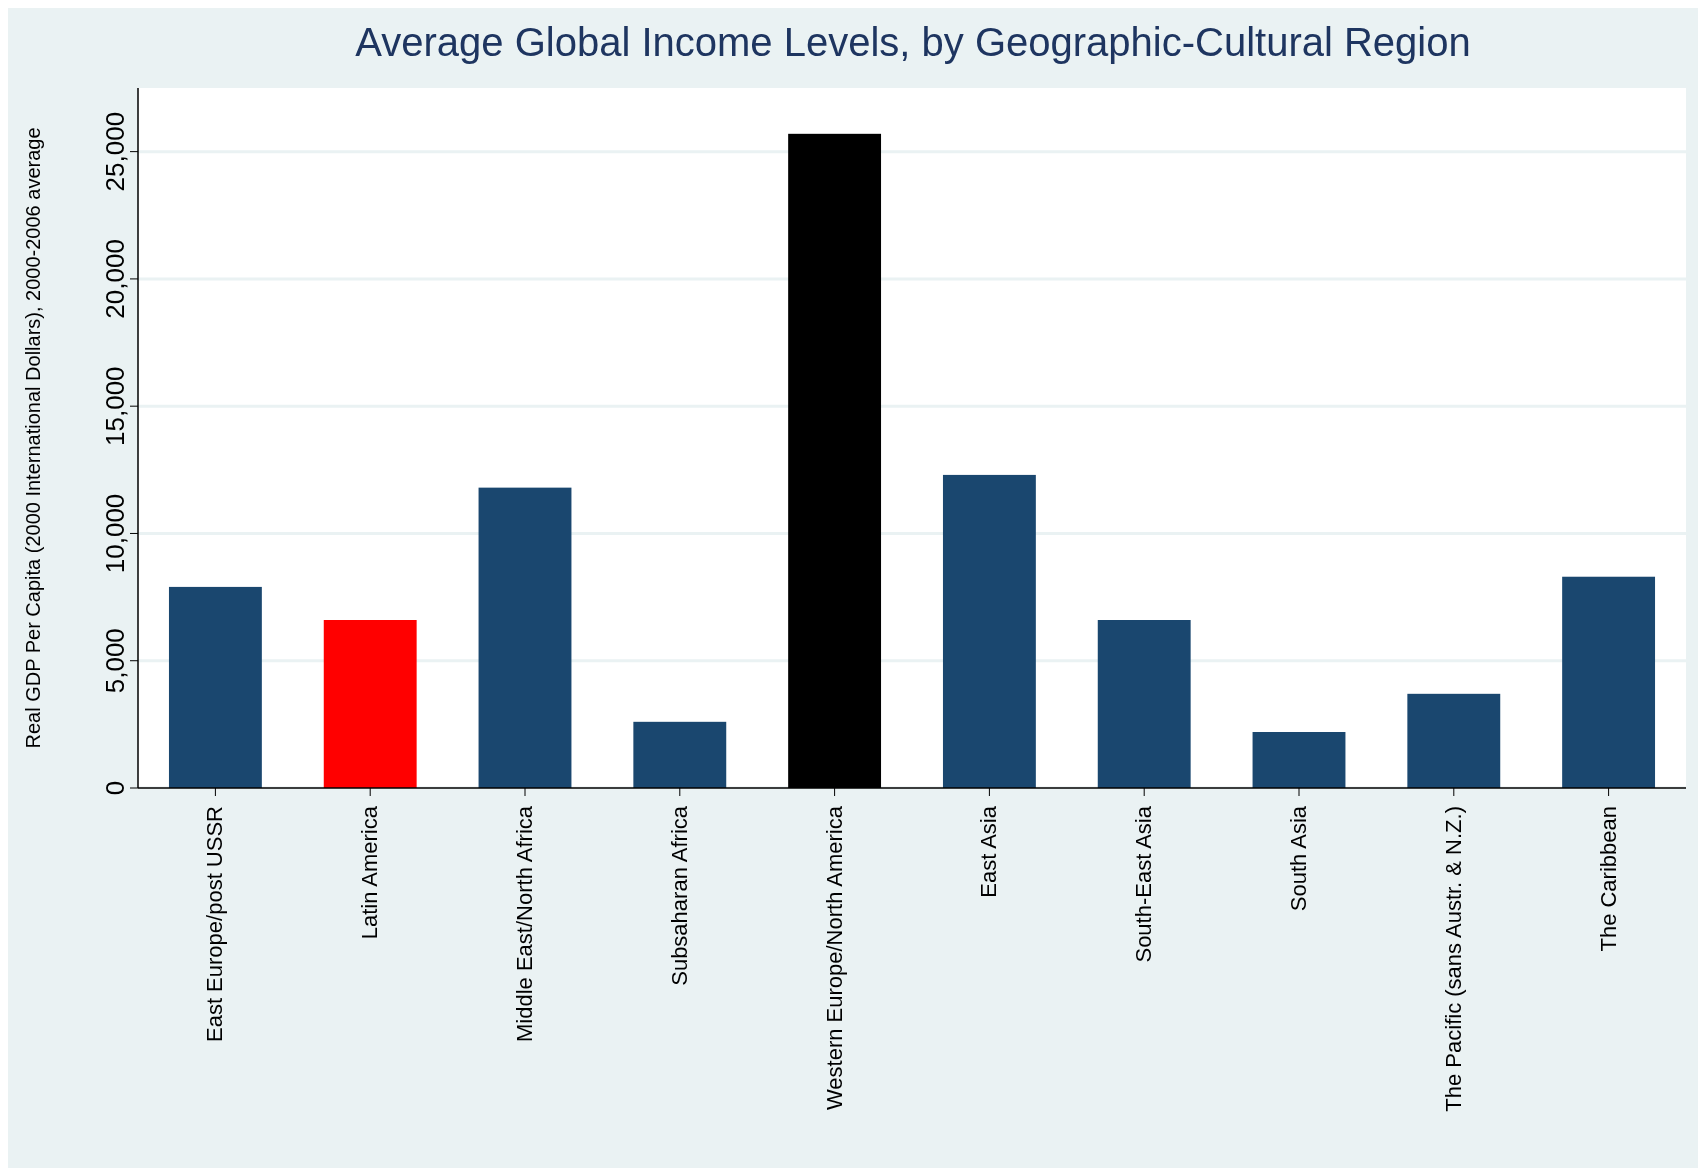  Describe the element at coordinates (1144, 884) in the screenshot. I see `x-tick-label: South-East Asia` at that location.